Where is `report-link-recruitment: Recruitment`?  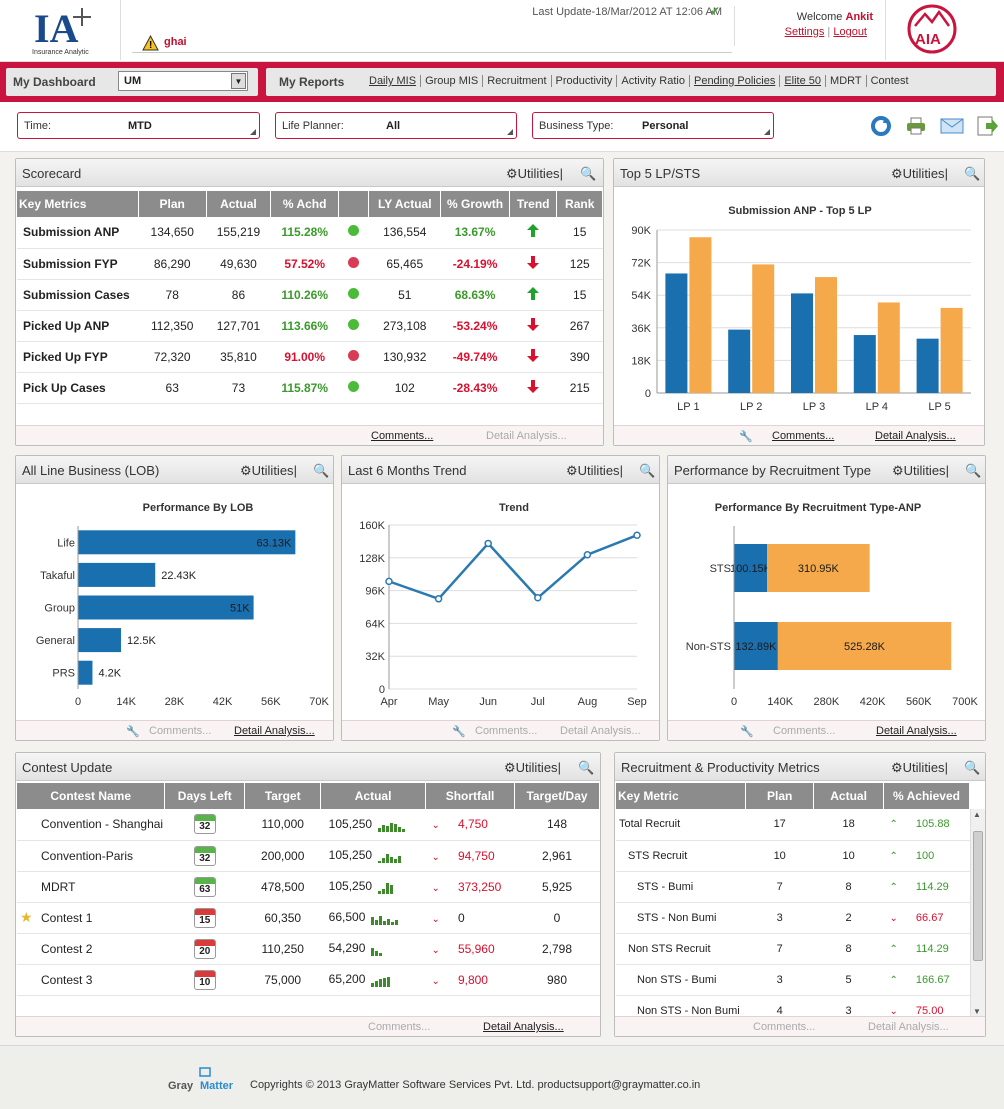 report-link-recruitment: Recruitment is located at coordinates (517, 81).